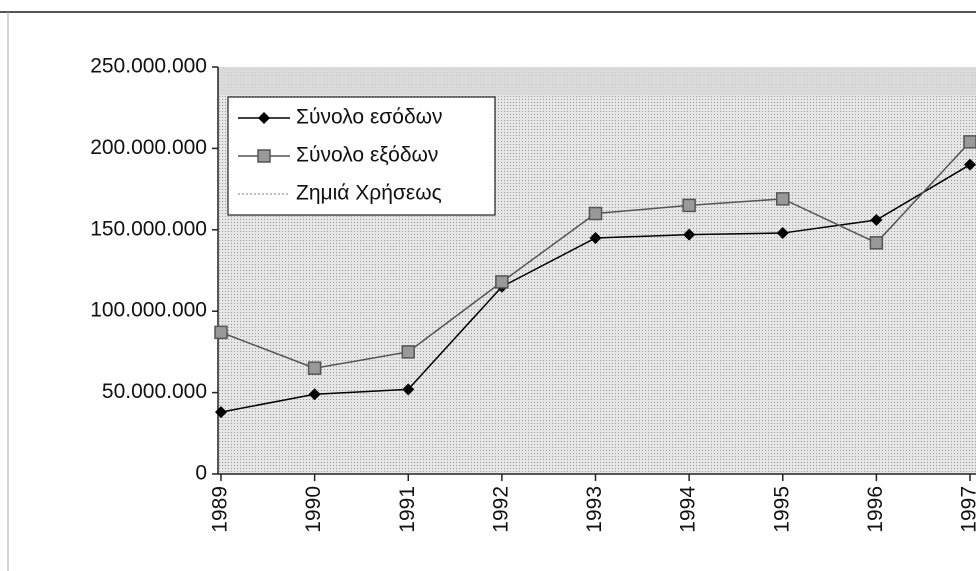 The image size is (976, 571). What do you see at coordinates (369, 117) in the screenshot?
I see `legend-label: Σύνολο εσόδων` at bounding box center [369, 117].